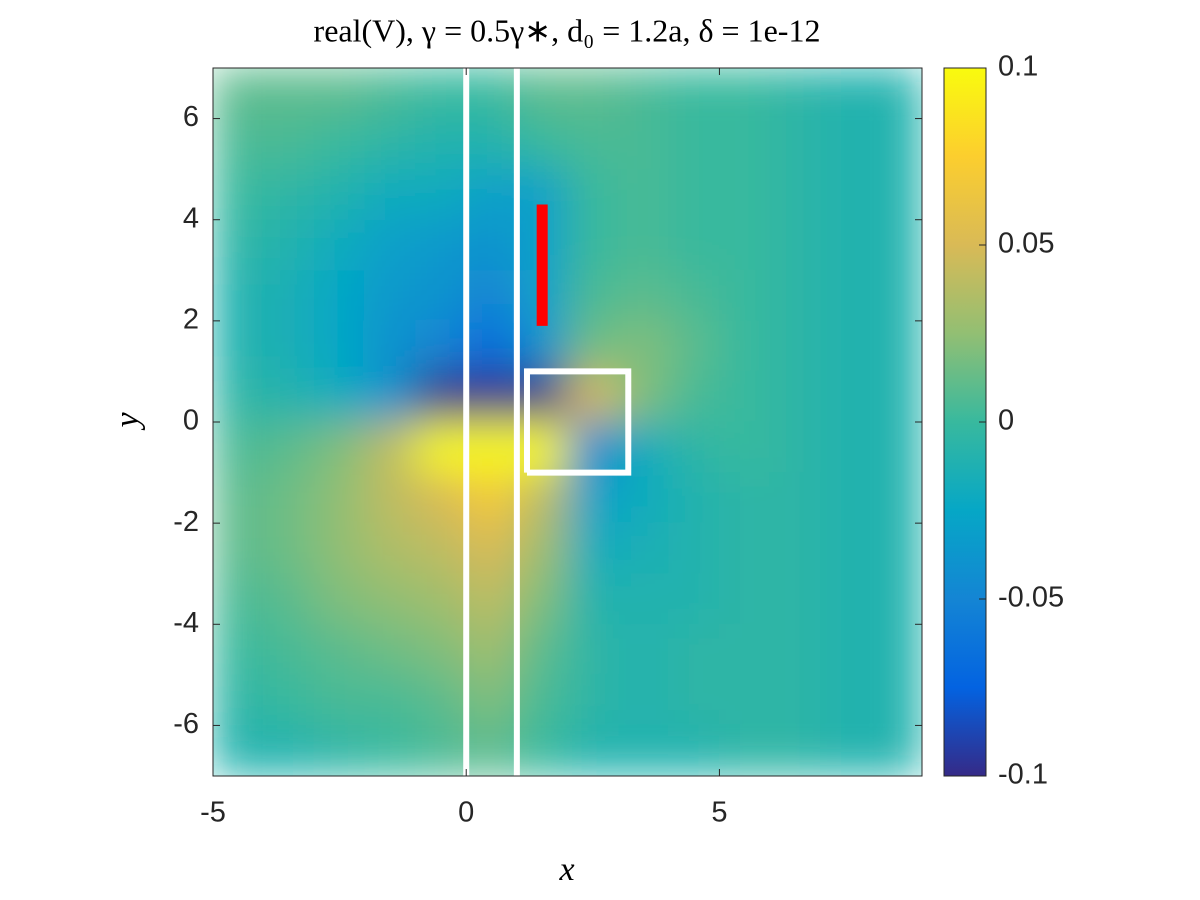 This screenshot has height=900, width=1200. I want to click on y-tick-label: -6, so click(186, 724).